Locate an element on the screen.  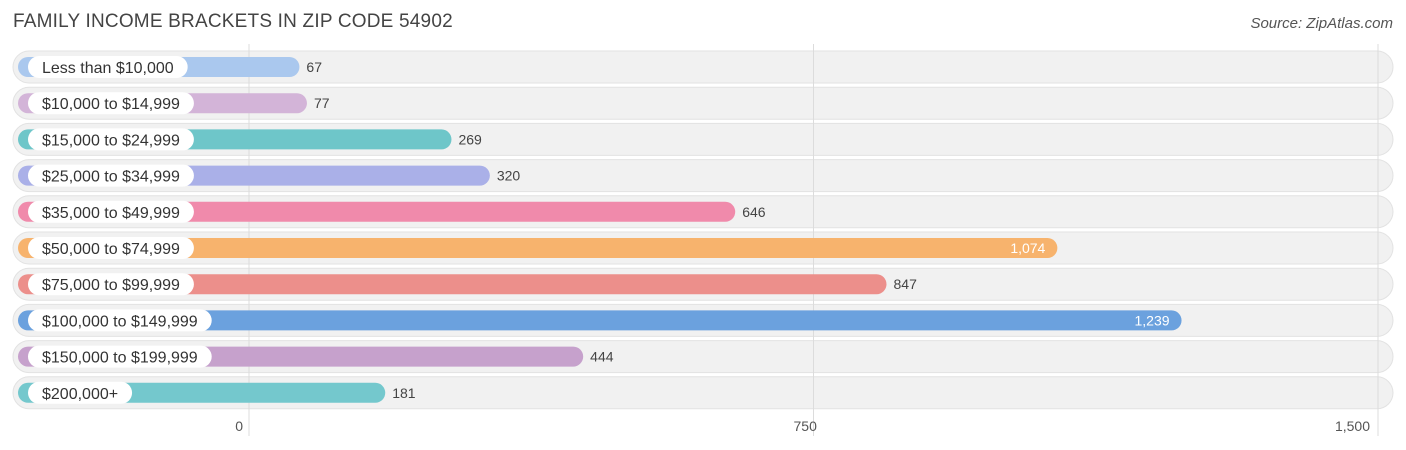
category-label: $15,000 to $24,999 is located at coordinates (111, 140).